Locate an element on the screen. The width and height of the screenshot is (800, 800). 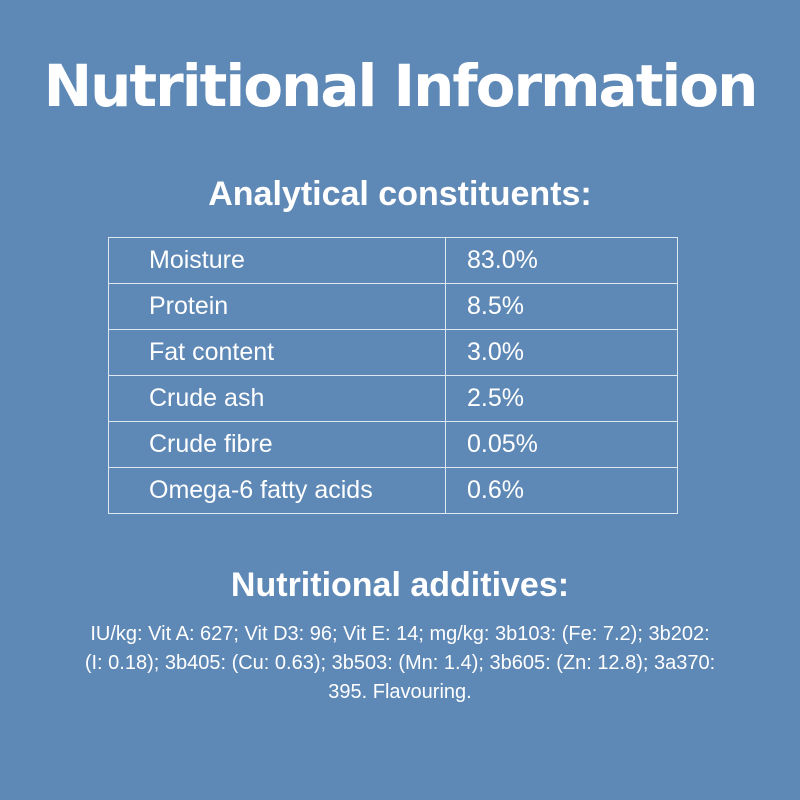
table-row: Protein 8.5% is located at coordinates (393, 306).